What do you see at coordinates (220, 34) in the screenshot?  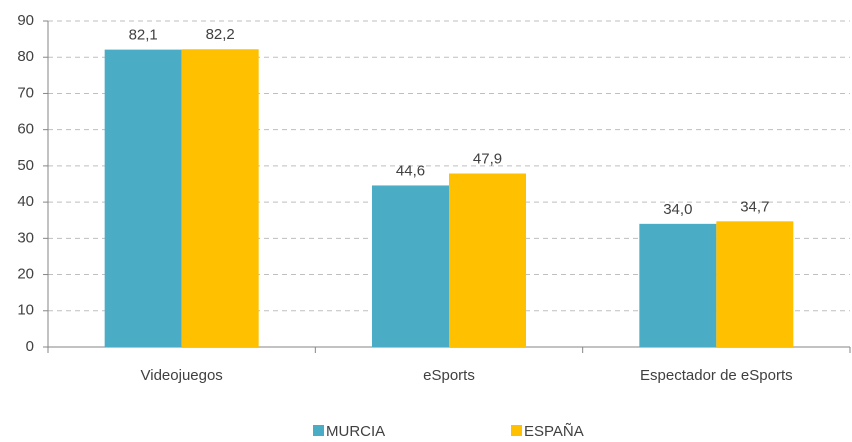 I see `value-label: 82,2` at bounding box center [220, 34].